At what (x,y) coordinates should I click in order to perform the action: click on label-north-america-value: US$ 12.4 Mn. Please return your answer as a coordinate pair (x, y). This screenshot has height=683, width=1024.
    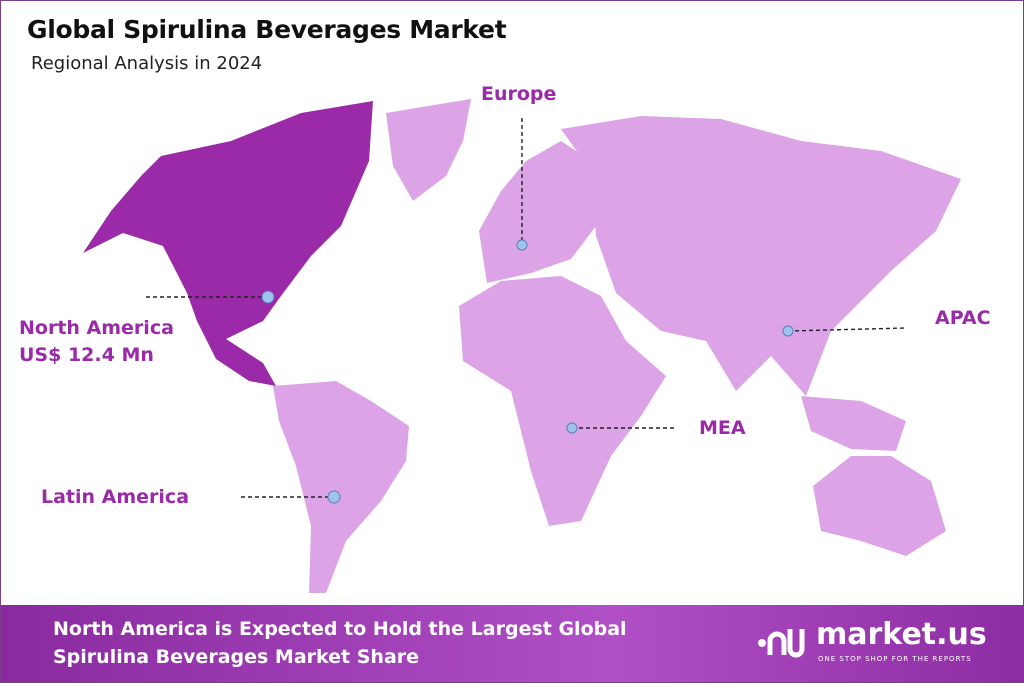
    Looking at the image, I should click on (86, 355).